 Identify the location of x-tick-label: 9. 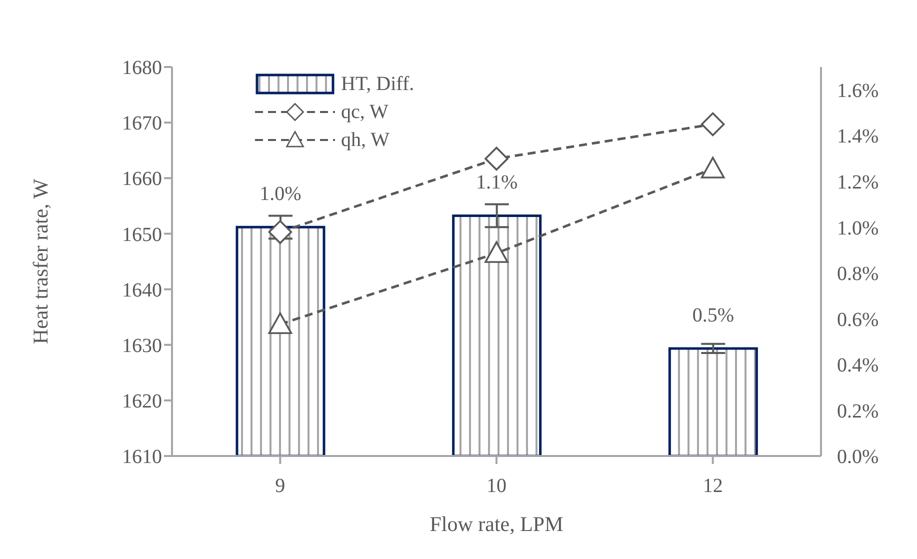
(280, 486).